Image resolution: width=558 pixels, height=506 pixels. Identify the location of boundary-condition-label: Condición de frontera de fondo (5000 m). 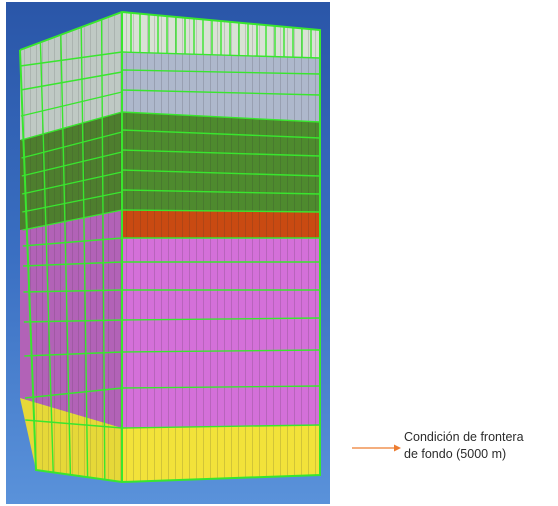
(464, 446).